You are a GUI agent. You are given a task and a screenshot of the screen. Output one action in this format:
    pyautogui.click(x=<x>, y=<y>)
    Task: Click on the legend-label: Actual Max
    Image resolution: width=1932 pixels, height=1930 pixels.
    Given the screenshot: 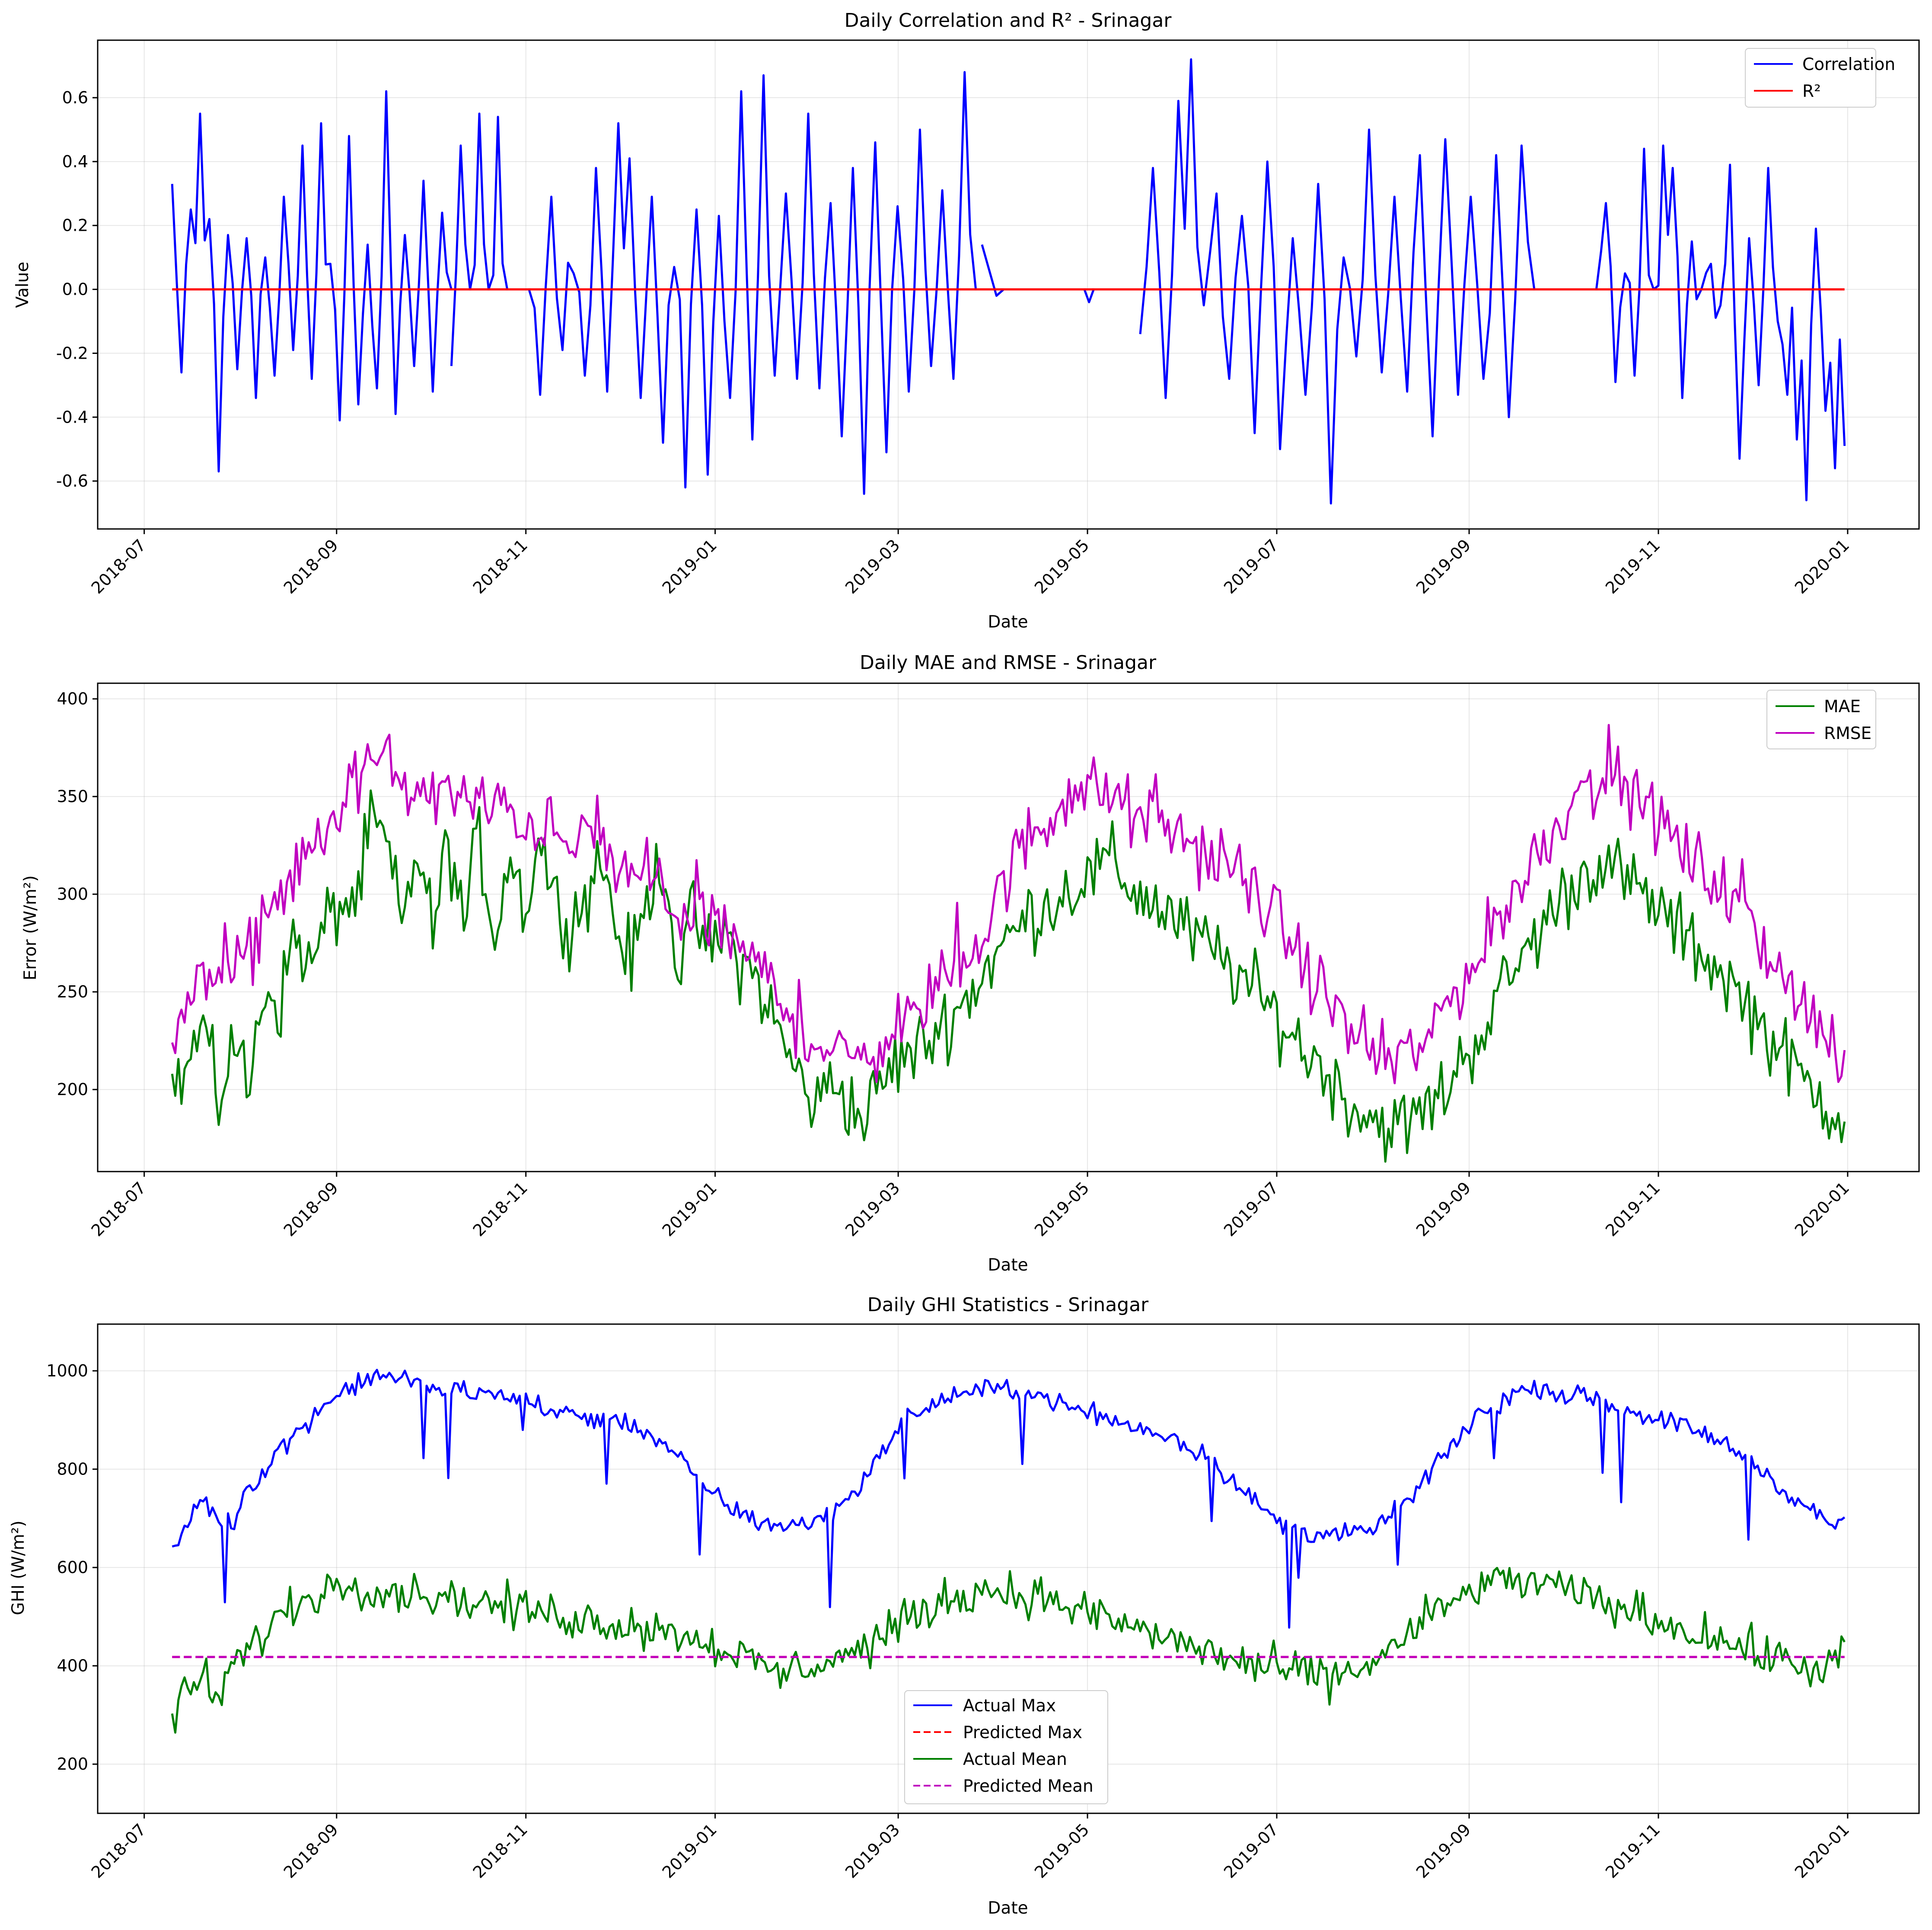 What is the action you would take?
    pyautogui.click(x=1009, y=1706)
    